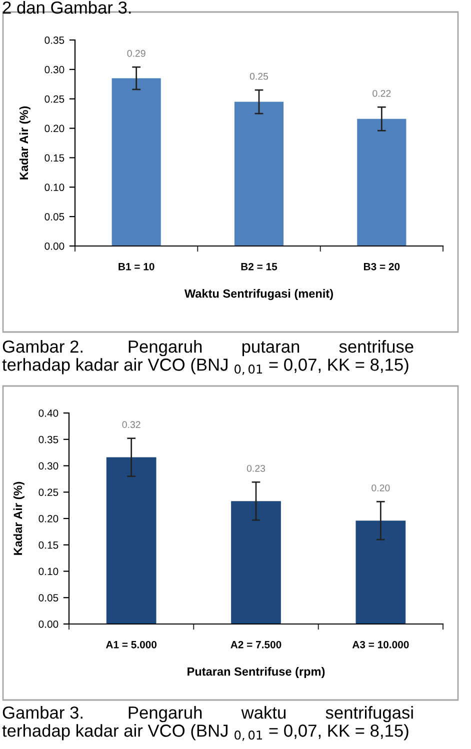 This screenshot has height=749, width=471. What do you see at coordinates (258, 294) in the screenshot?
I see `x-axis-title: Waktu Sentrifugasi (menit)` at bounding box center [258, 294].